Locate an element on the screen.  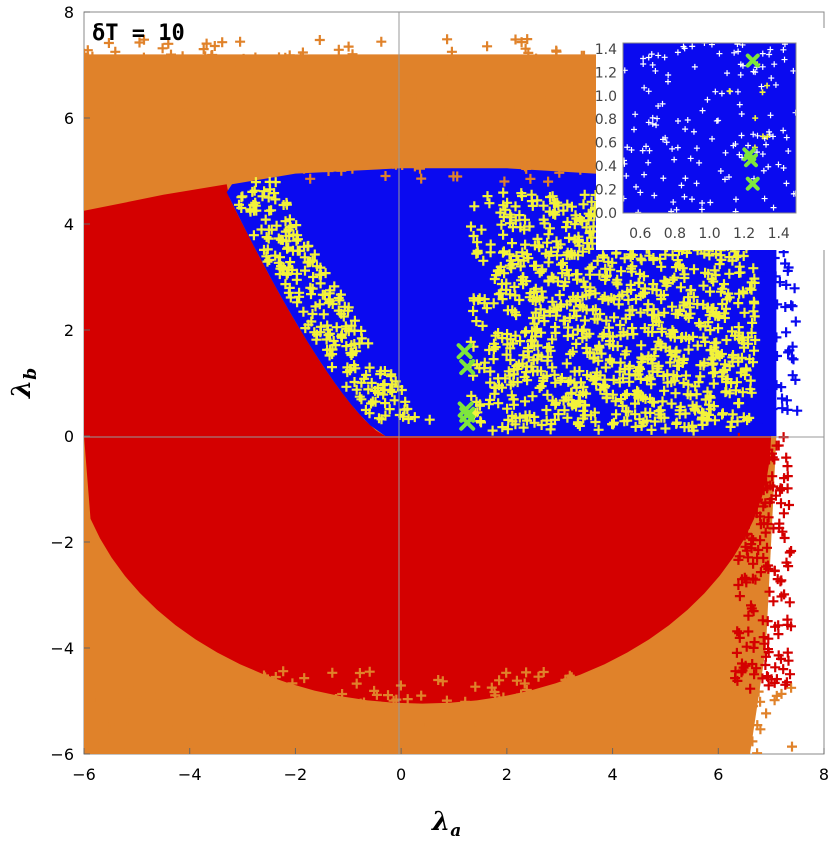
blue-point is located at coordinates (764, 317).